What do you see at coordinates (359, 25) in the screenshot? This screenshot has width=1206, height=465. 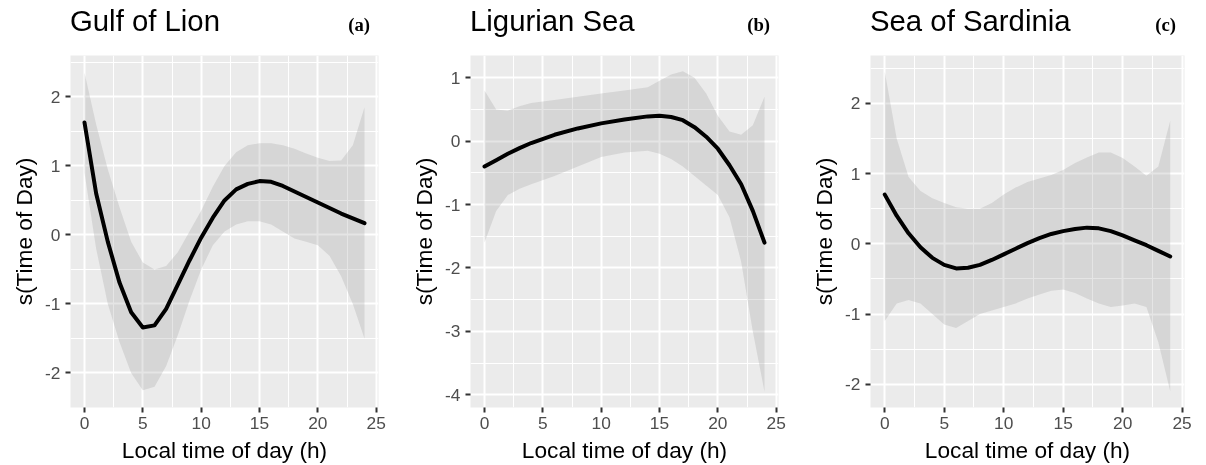 I see `text: (a)` at bounding box center [359, 25].